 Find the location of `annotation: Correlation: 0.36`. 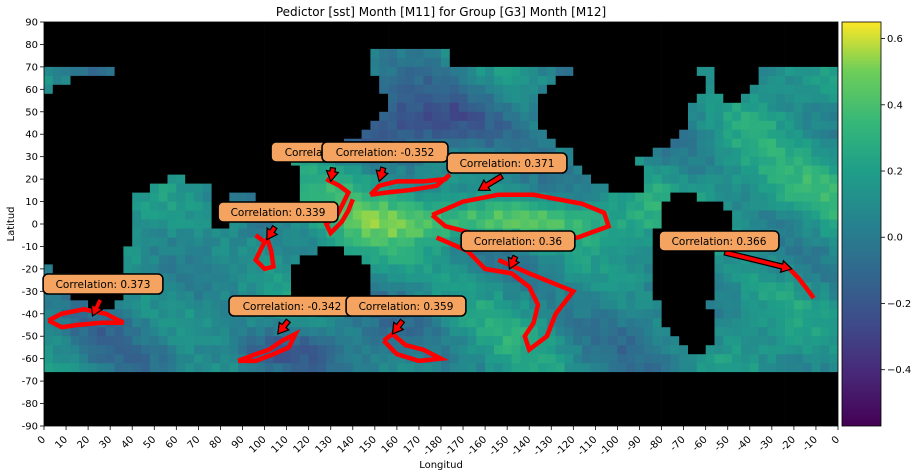

annotation: Correlation: 0.36 is located at coordinates (518, 250).